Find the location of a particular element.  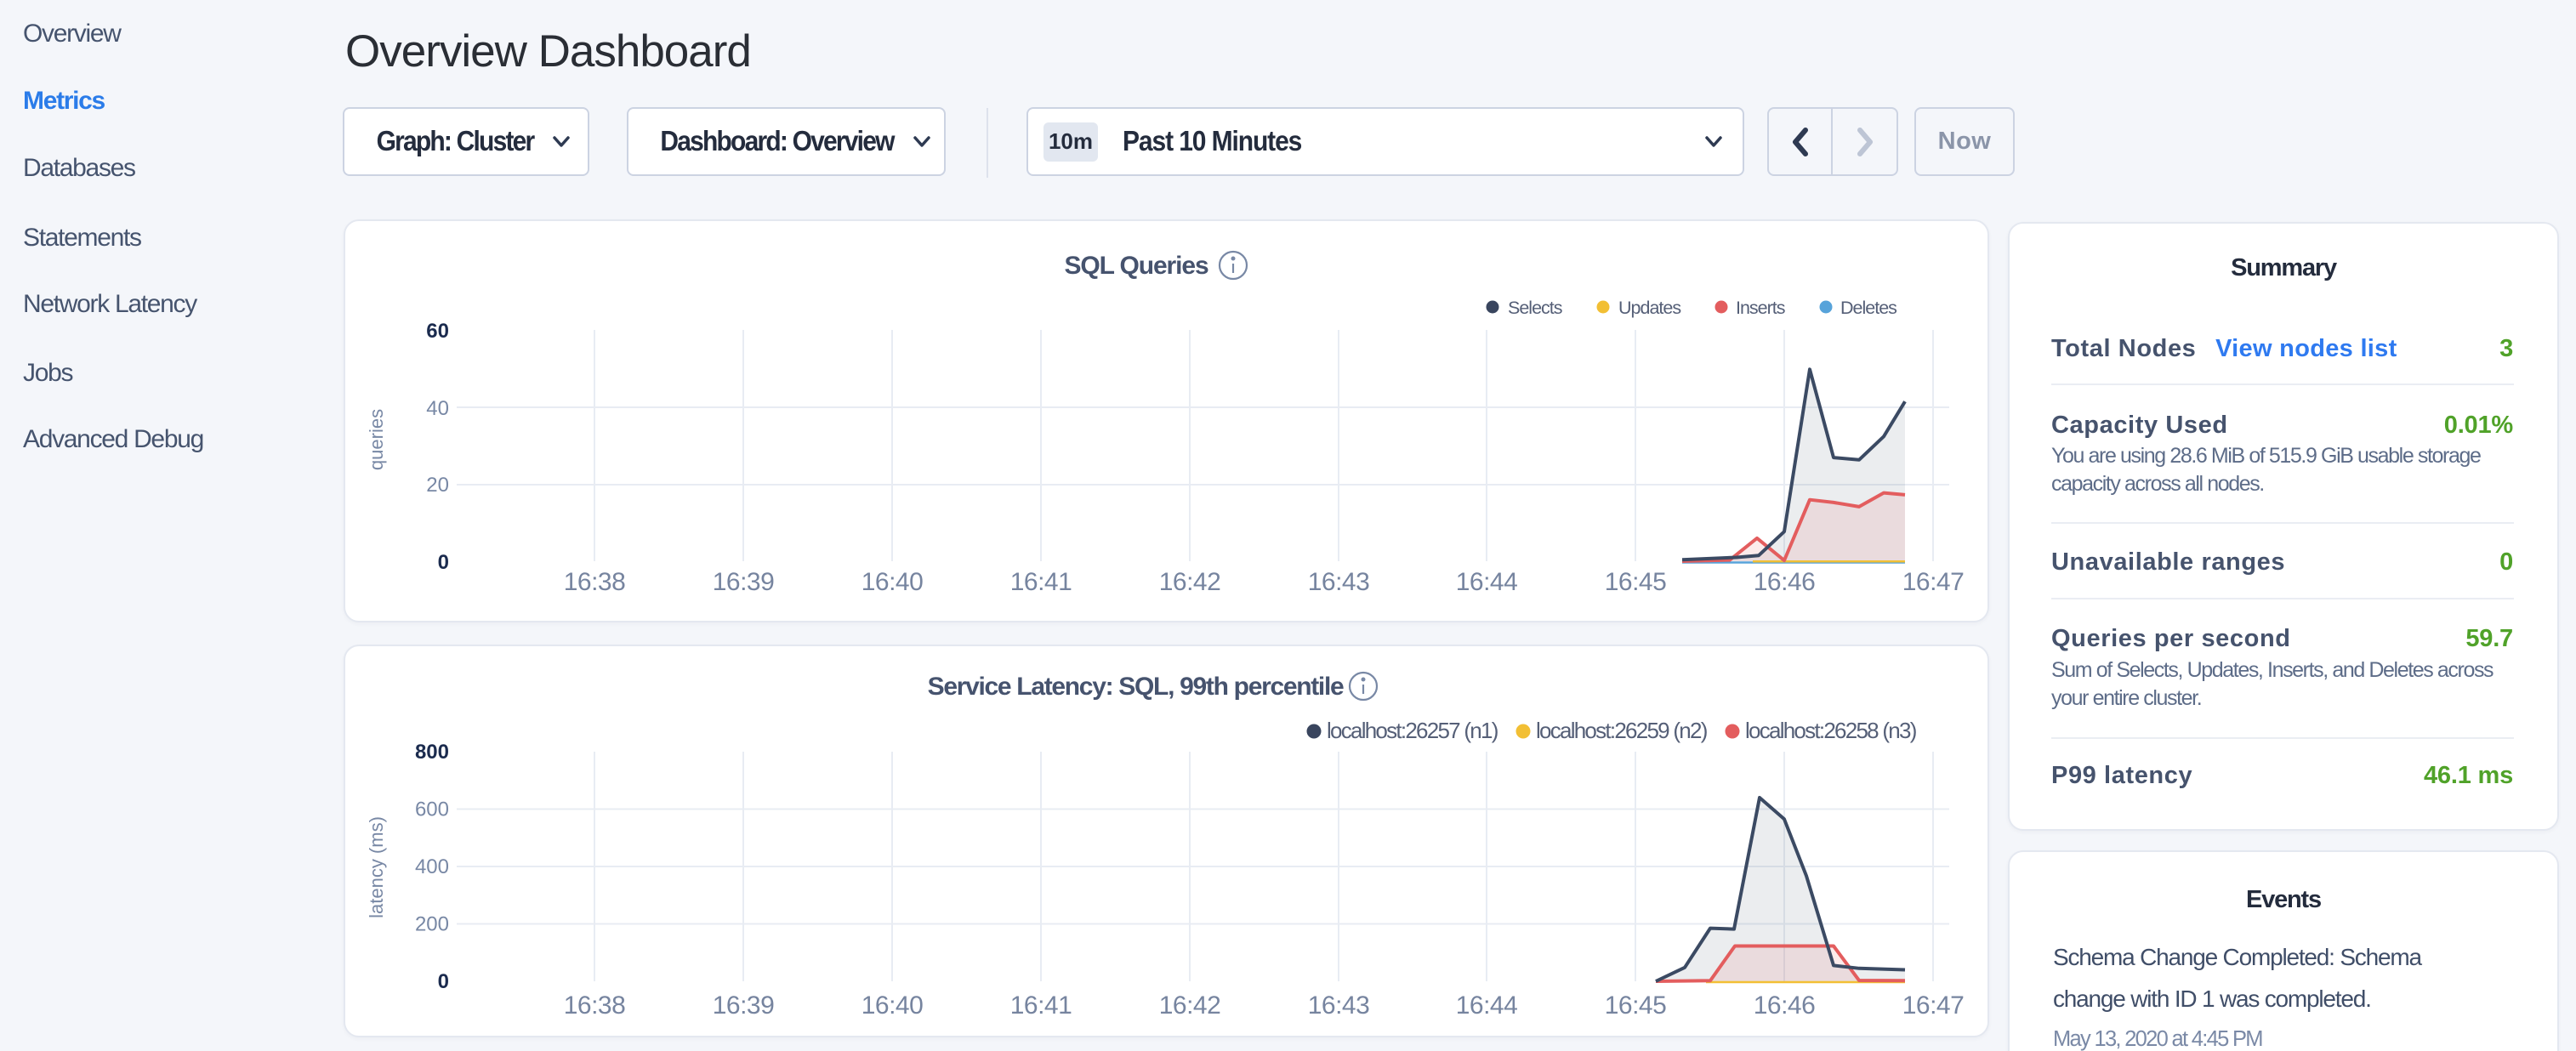

svg-text: queries is located at coordinates (376, 440).